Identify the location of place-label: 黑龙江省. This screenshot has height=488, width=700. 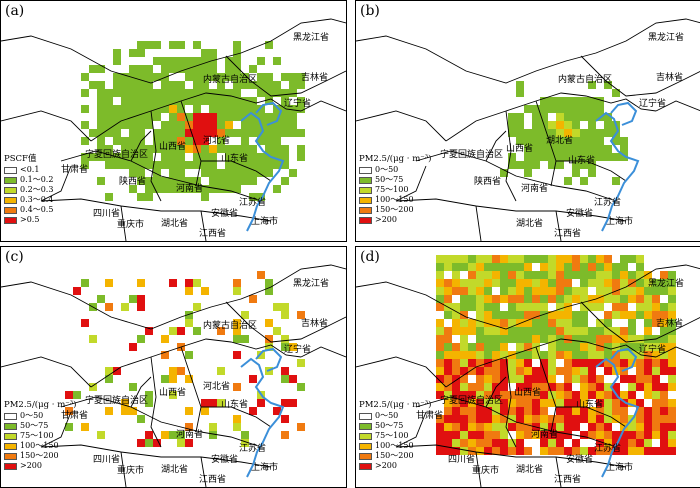
(666, 284).